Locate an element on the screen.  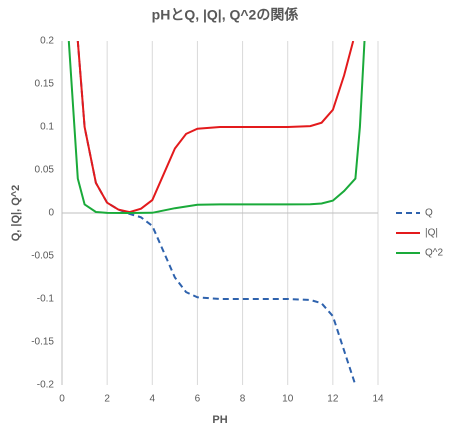
y-tick-label: 0.15 is located at coordinates (45, 84).